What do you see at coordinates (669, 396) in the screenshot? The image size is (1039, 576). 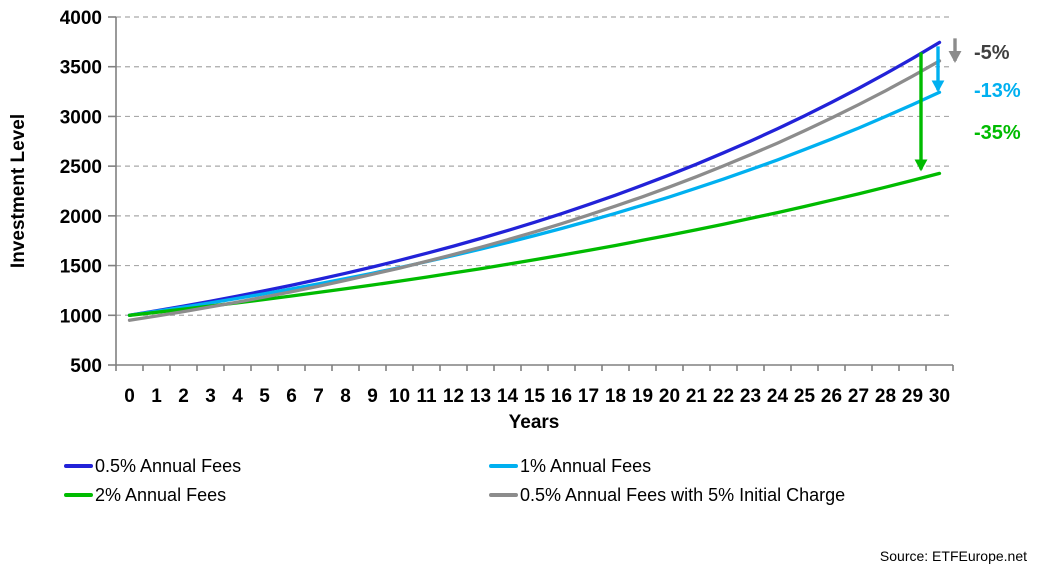 I see `x-tick-label: 20` at bounding box center [669, 396].